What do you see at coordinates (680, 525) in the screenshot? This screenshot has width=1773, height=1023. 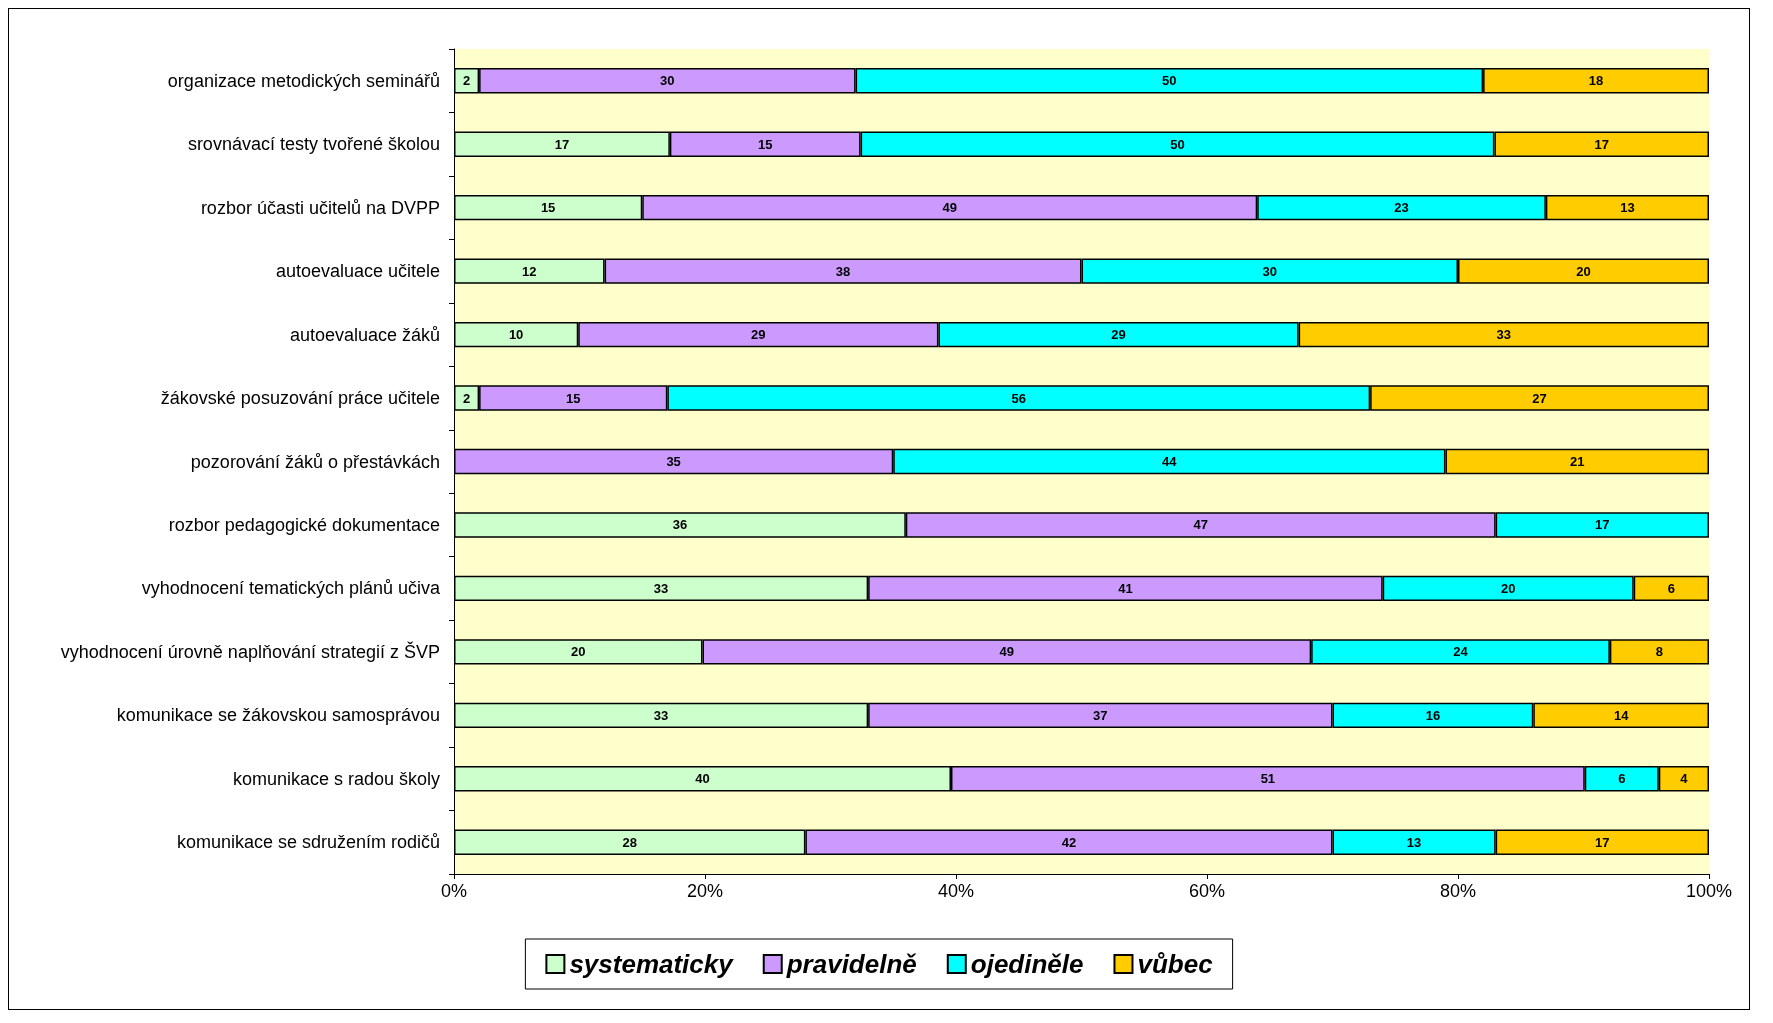 I see `data-label: 36` at bounding box center [680, 525].